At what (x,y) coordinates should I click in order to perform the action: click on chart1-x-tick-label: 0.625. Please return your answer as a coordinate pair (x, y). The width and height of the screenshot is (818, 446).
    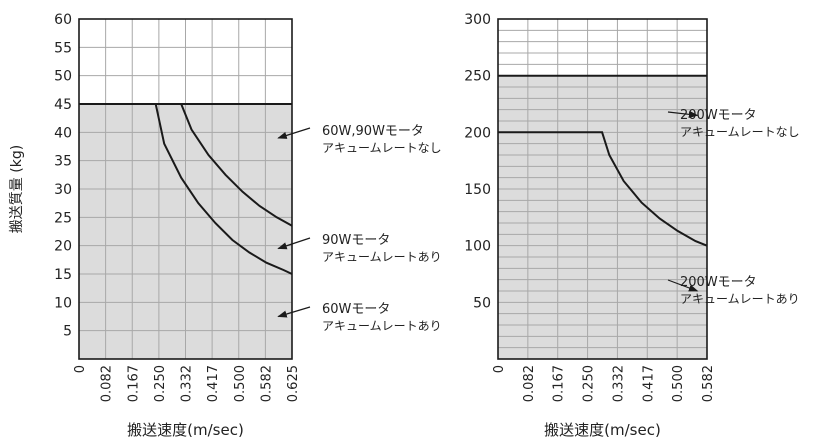
    Looking at the image, I should click on (293, 383).